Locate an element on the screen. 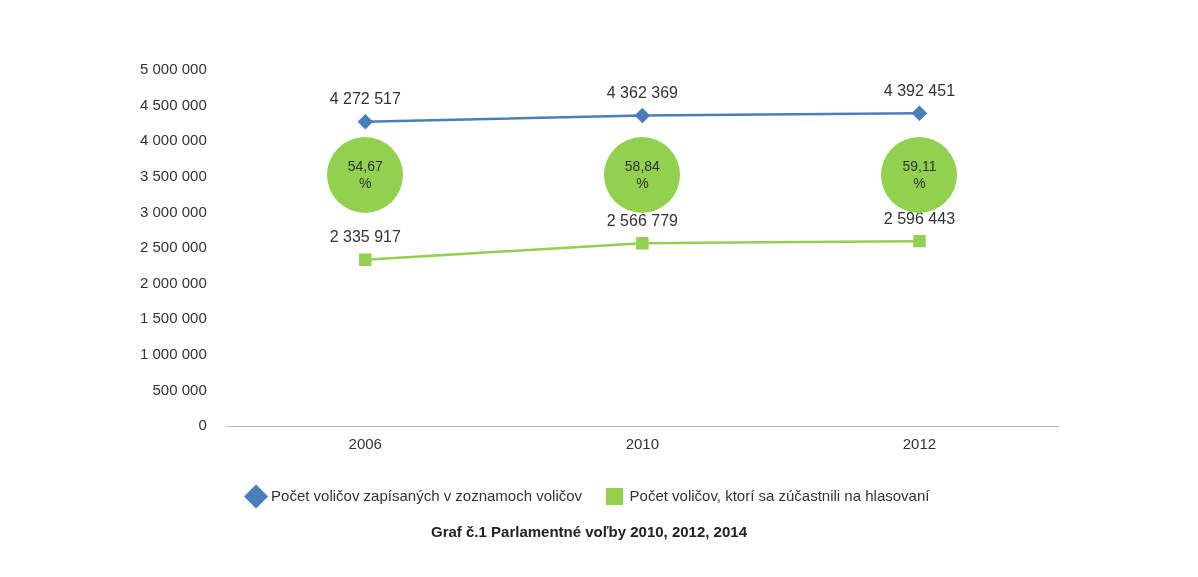  legend-label: Počet voličov, ktorí sa zúčastnili na hlasovaní is located at coordinates (780, 495).